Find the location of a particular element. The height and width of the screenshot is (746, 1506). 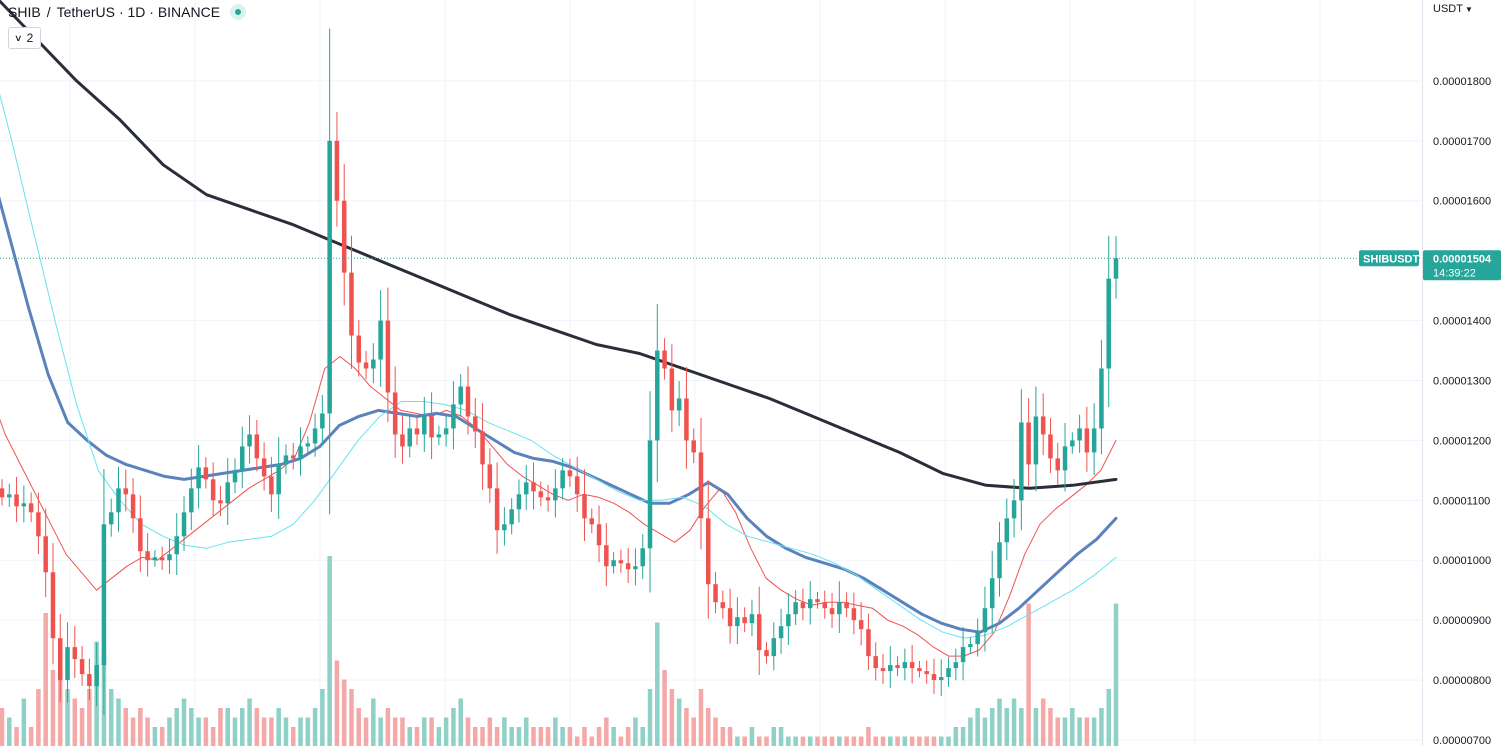

symbol-base: SHIB is located at coordinates (24, 12).